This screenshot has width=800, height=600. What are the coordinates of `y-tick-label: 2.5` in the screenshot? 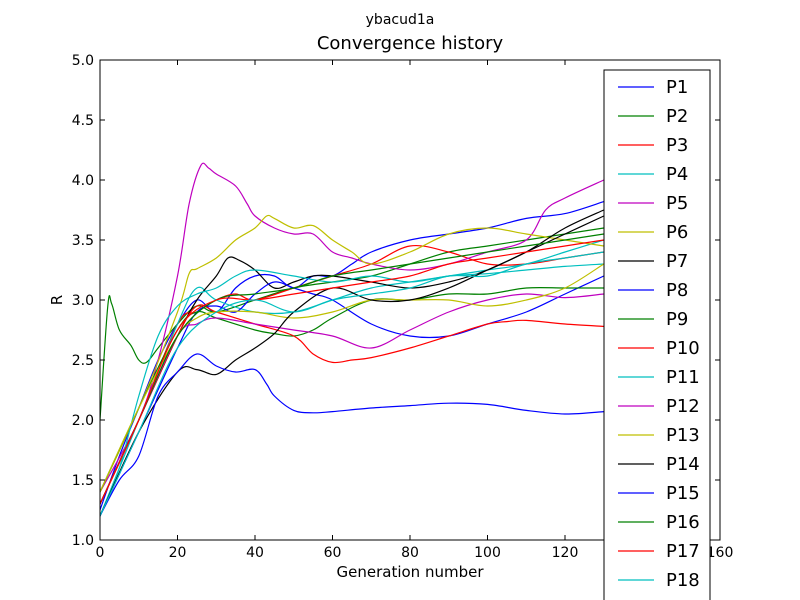 It's located at (83, 361).